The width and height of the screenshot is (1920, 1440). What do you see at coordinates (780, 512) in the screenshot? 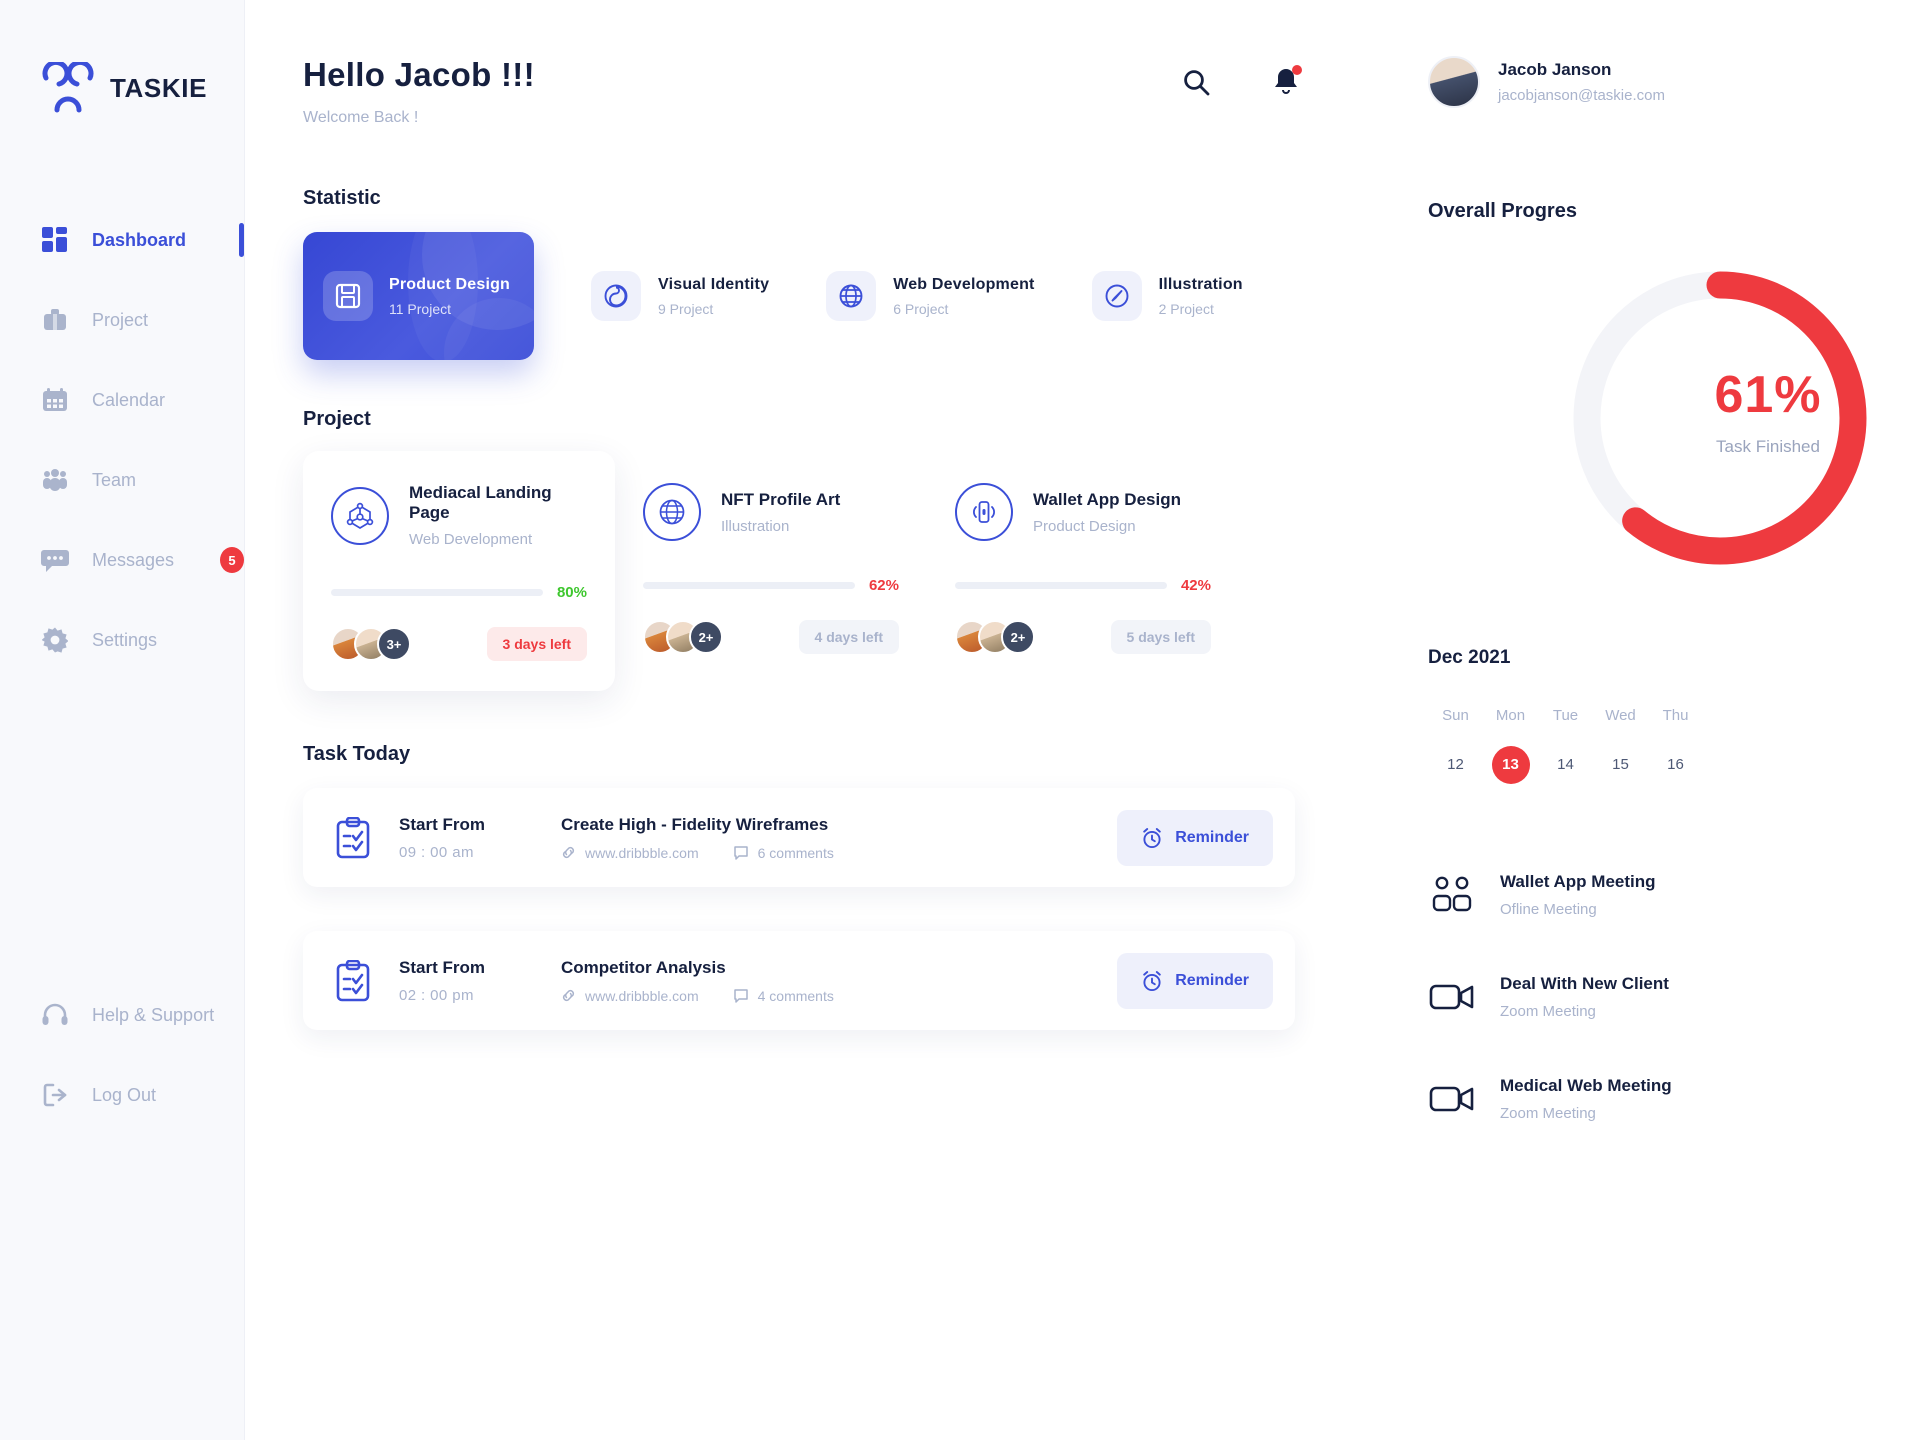
I see `project-card-text: NFT Profile Art Illustration` at bounding box center [780, 512].